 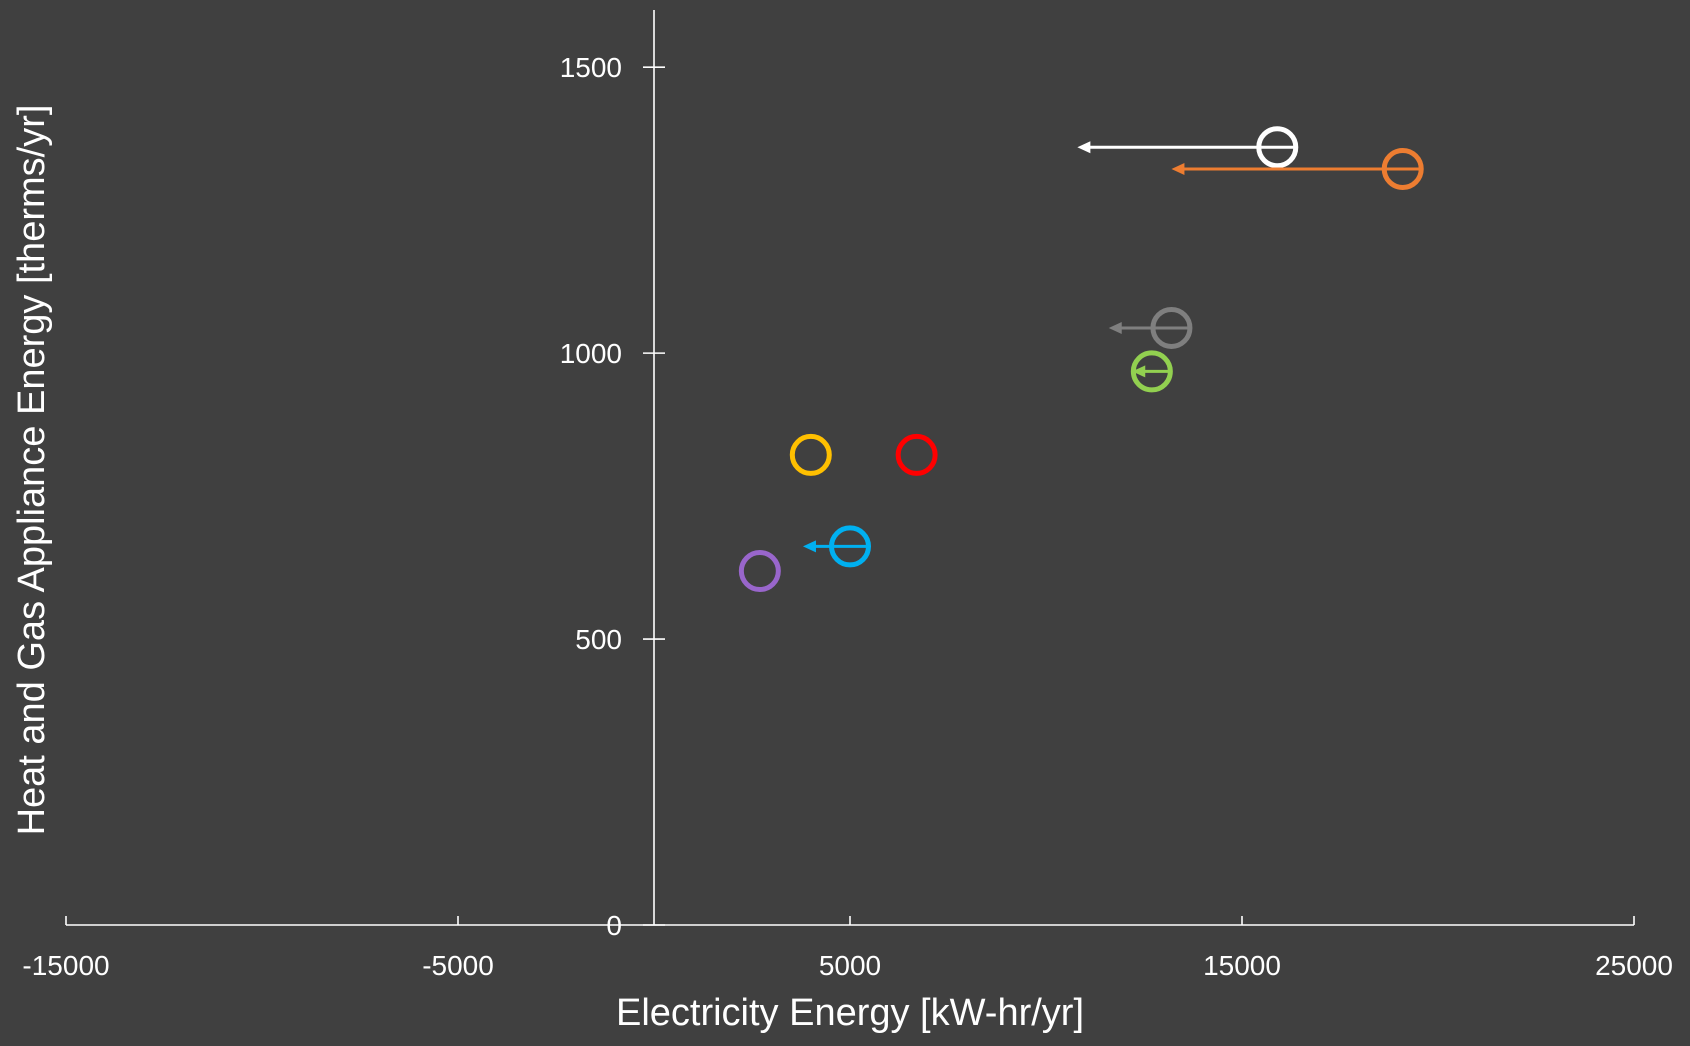 I want to click on x-tick-label: -15000, so click(x=65, y=965).